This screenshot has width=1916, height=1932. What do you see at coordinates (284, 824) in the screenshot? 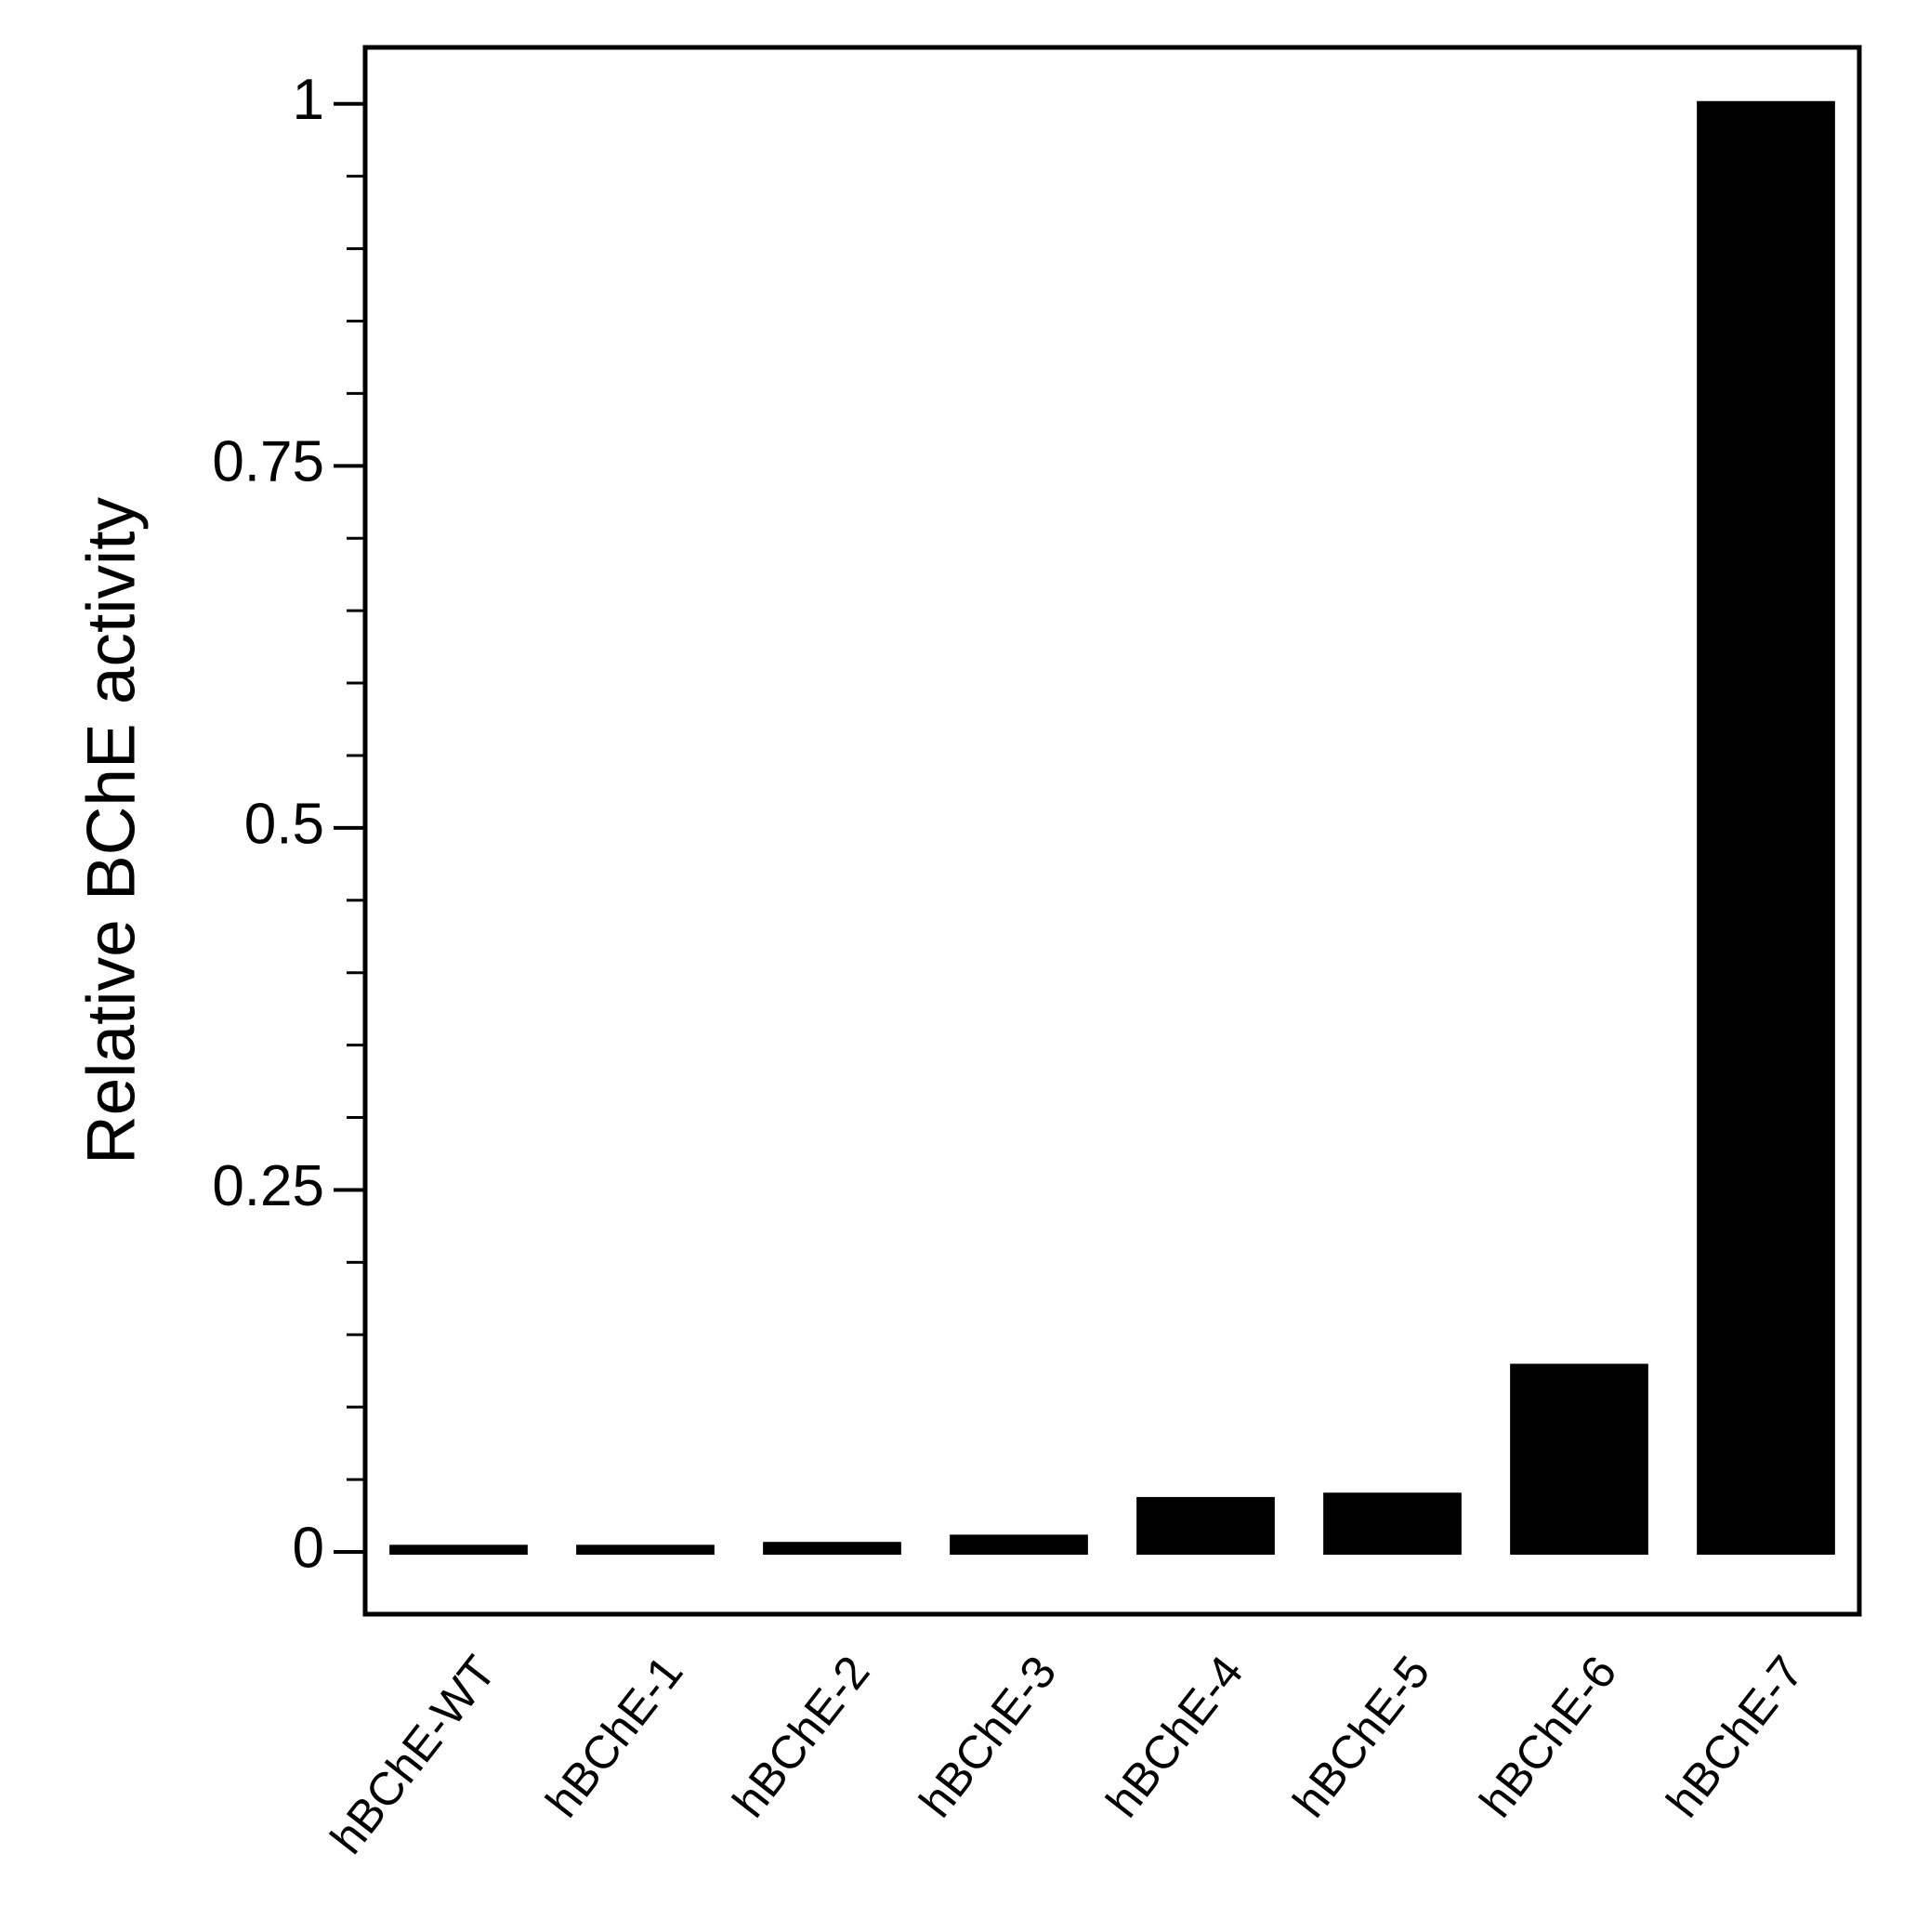
I see `y-tick-label: 0.5` at bounding box center [284, 824].